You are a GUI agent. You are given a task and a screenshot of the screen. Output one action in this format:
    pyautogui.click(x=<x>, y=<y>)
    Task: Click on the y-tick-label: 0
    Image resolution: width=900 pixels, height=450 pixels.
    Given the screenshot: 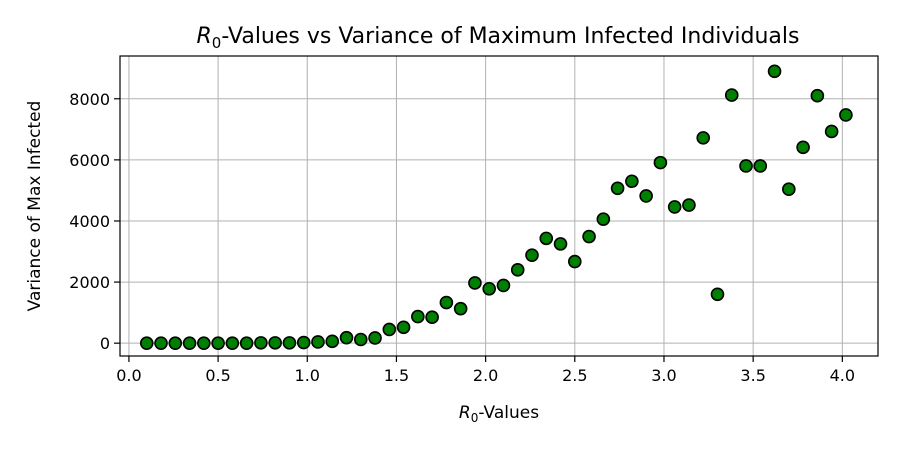 What is the action you would take?
    pyautogui.click(x=105, y=343)
    